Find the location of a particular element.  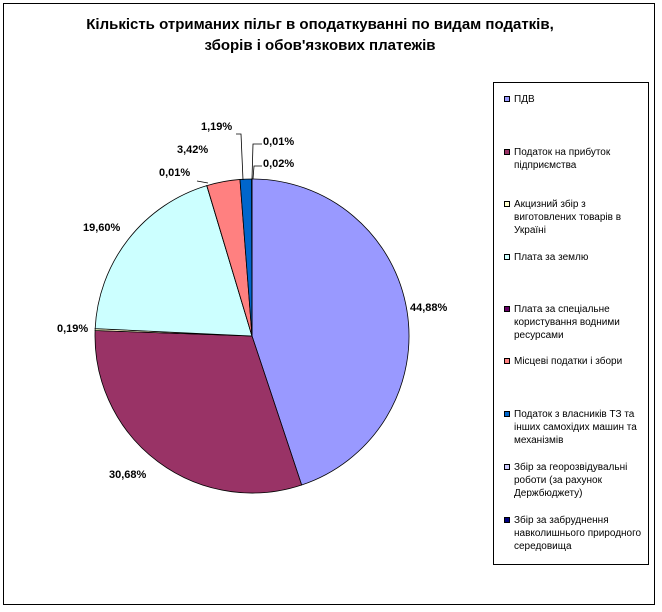

legend-label: Податок на прибуток підприємства is located at coordinates (562, 159).